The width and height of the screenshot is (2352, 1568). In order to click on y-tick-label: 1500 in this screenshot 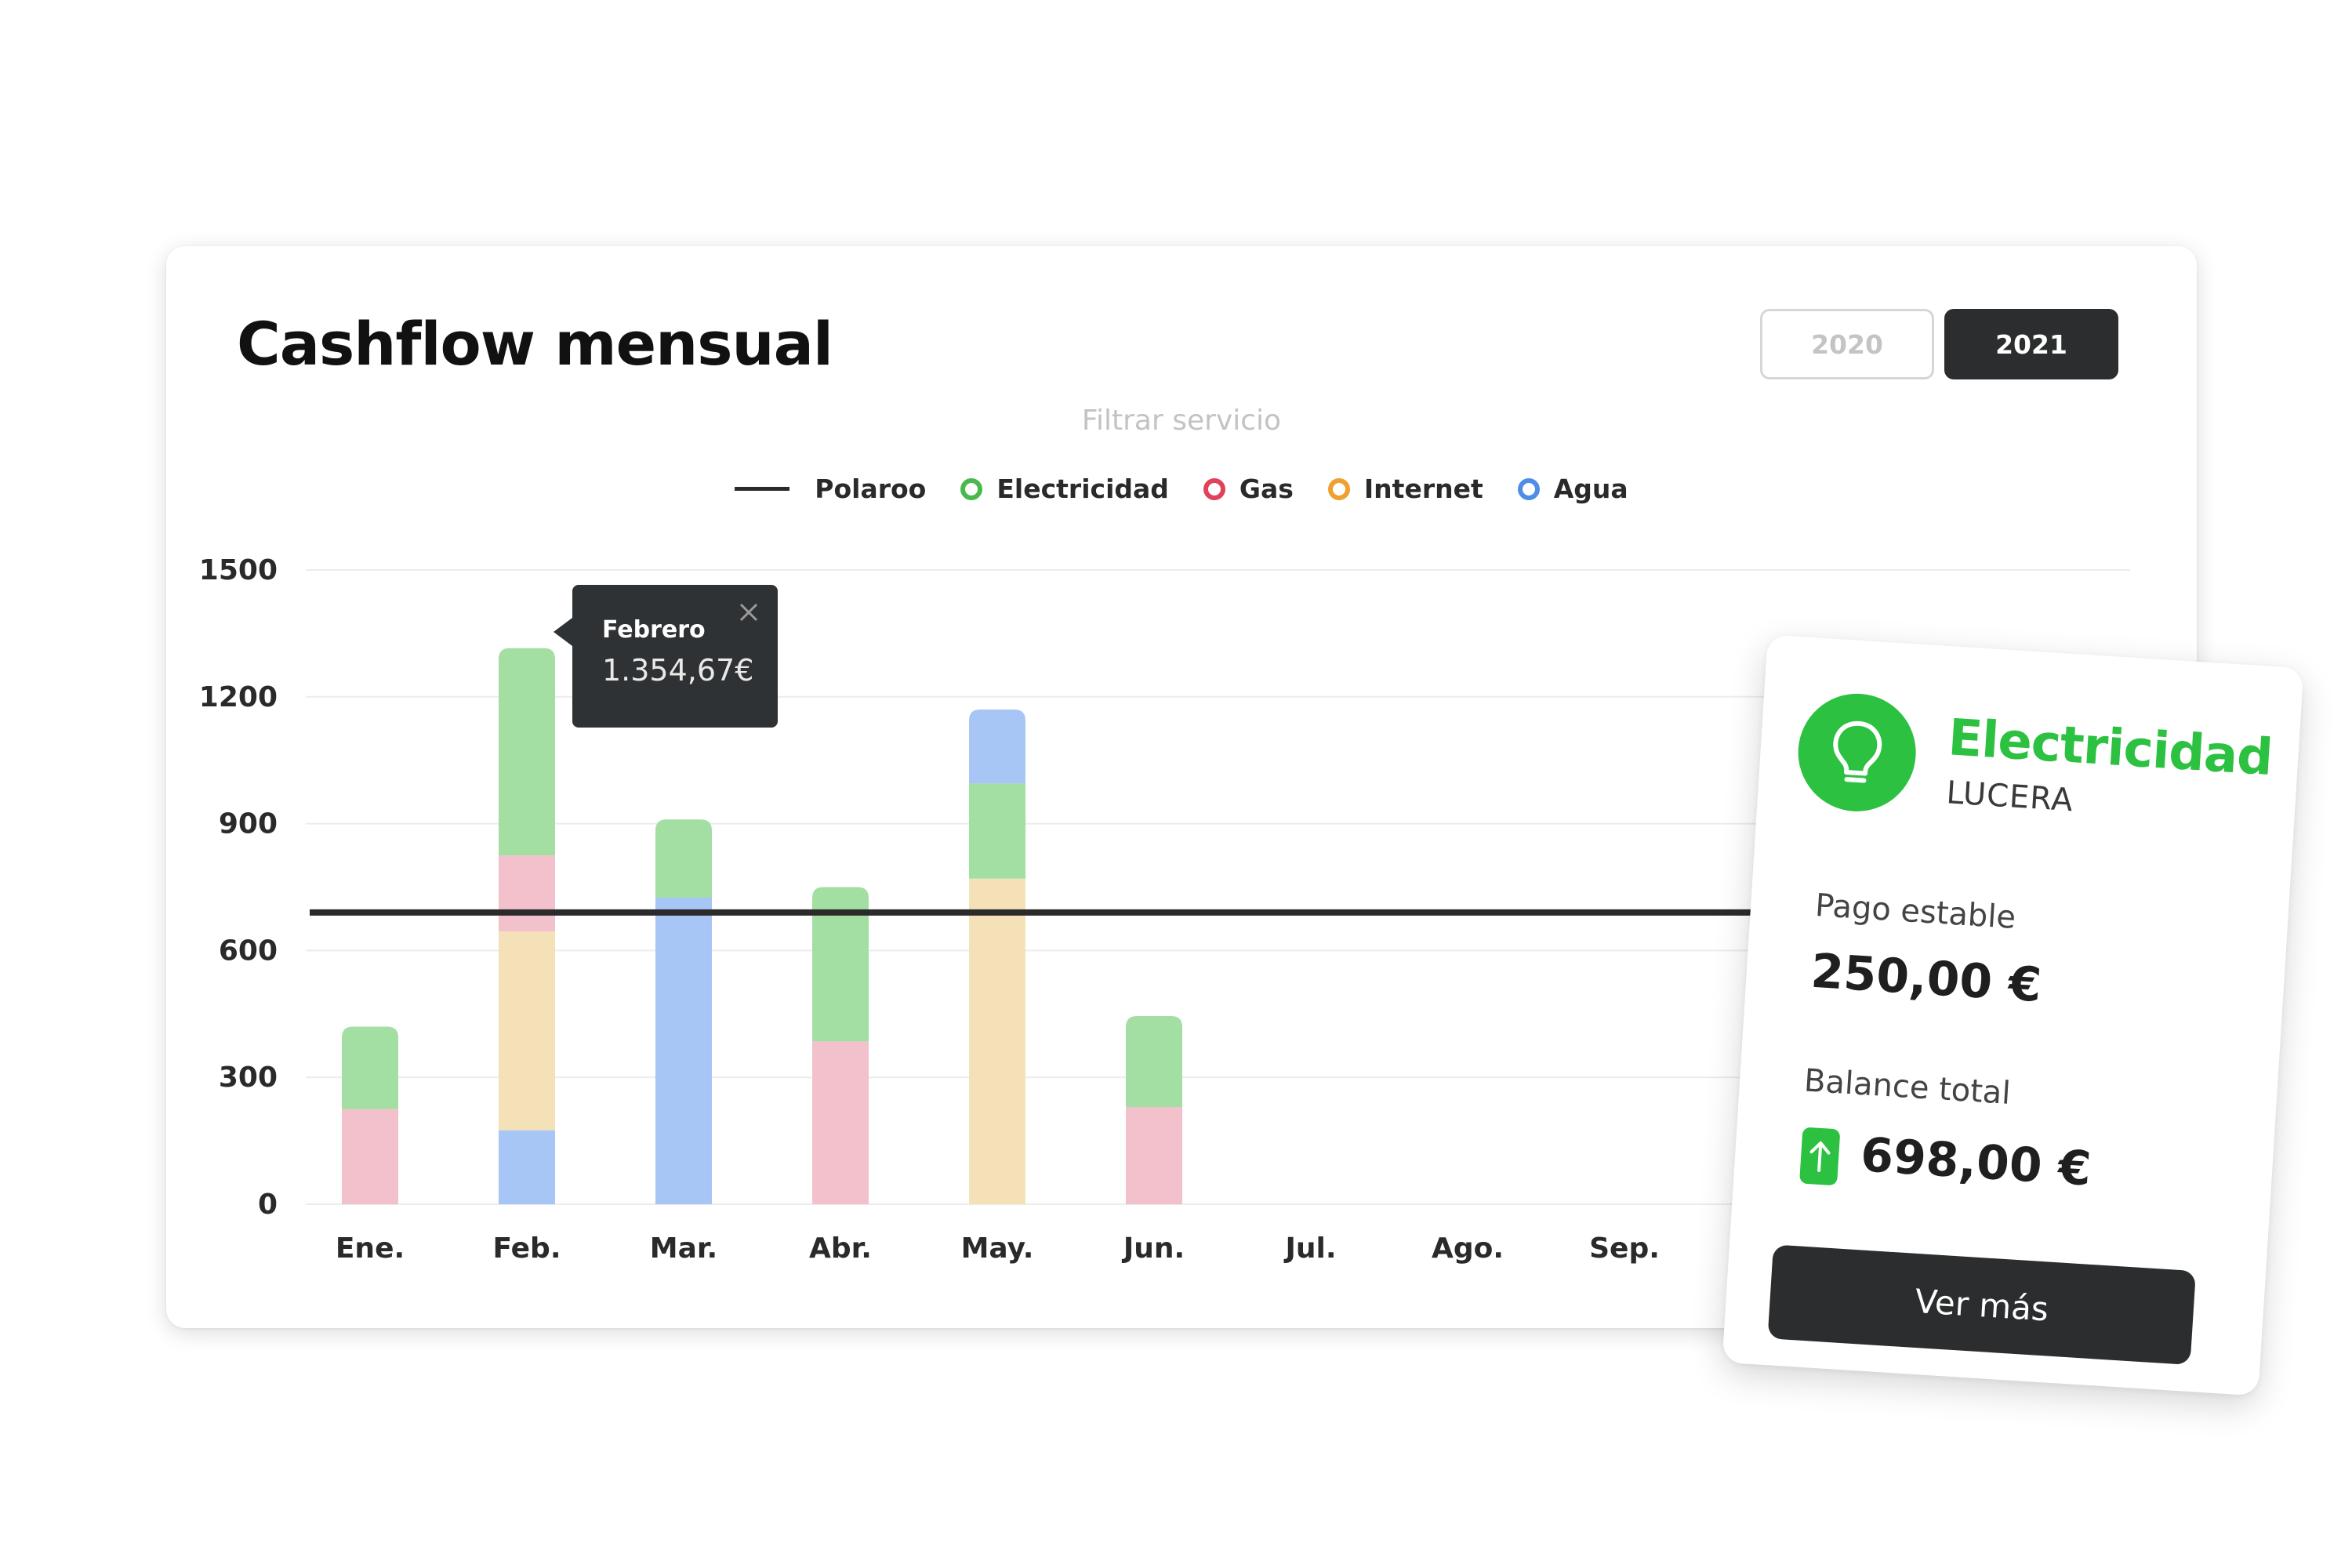, I will do `click(239, 570)`.